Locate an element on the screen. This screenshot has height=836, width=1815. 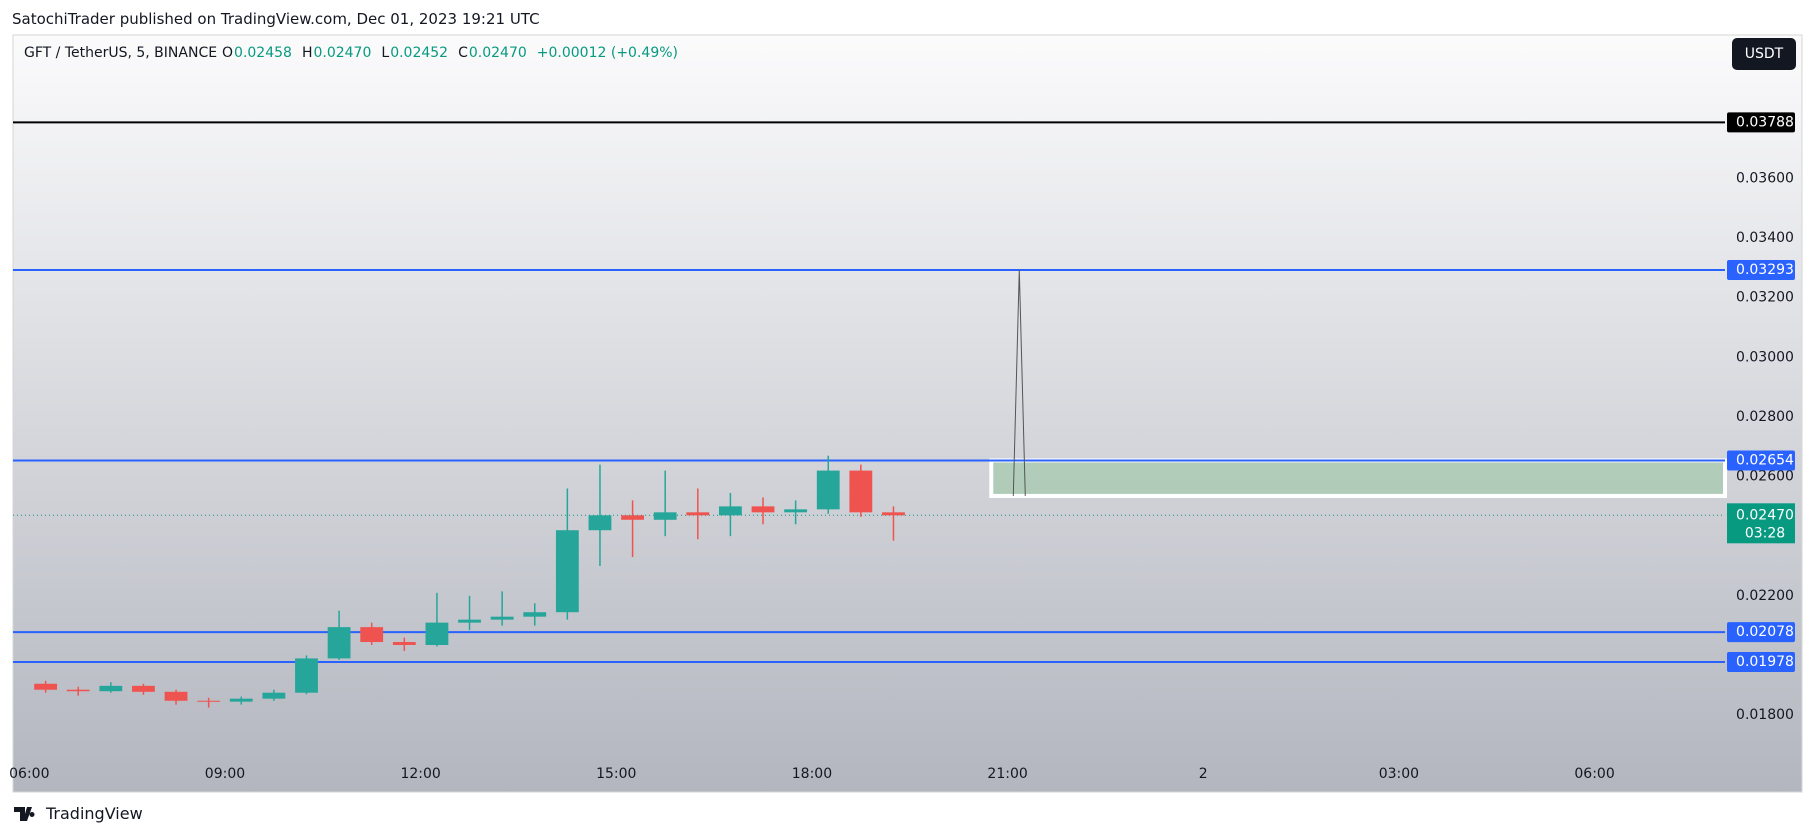
y-tick-label: 0.02600 is located at coordinates (1765, 477).